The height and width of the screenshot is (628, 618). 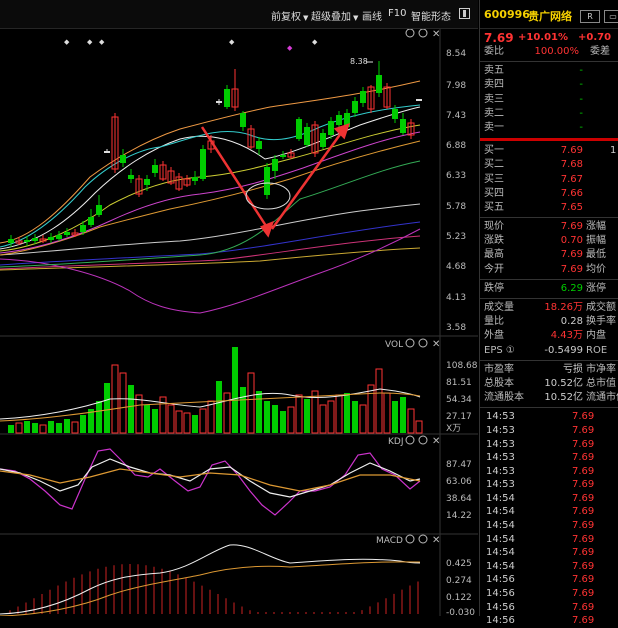 What do you see at coordinates (533, 99) in the screenshot?
I see `sell-row: 卖三 -` at bounding box center [533, 99].